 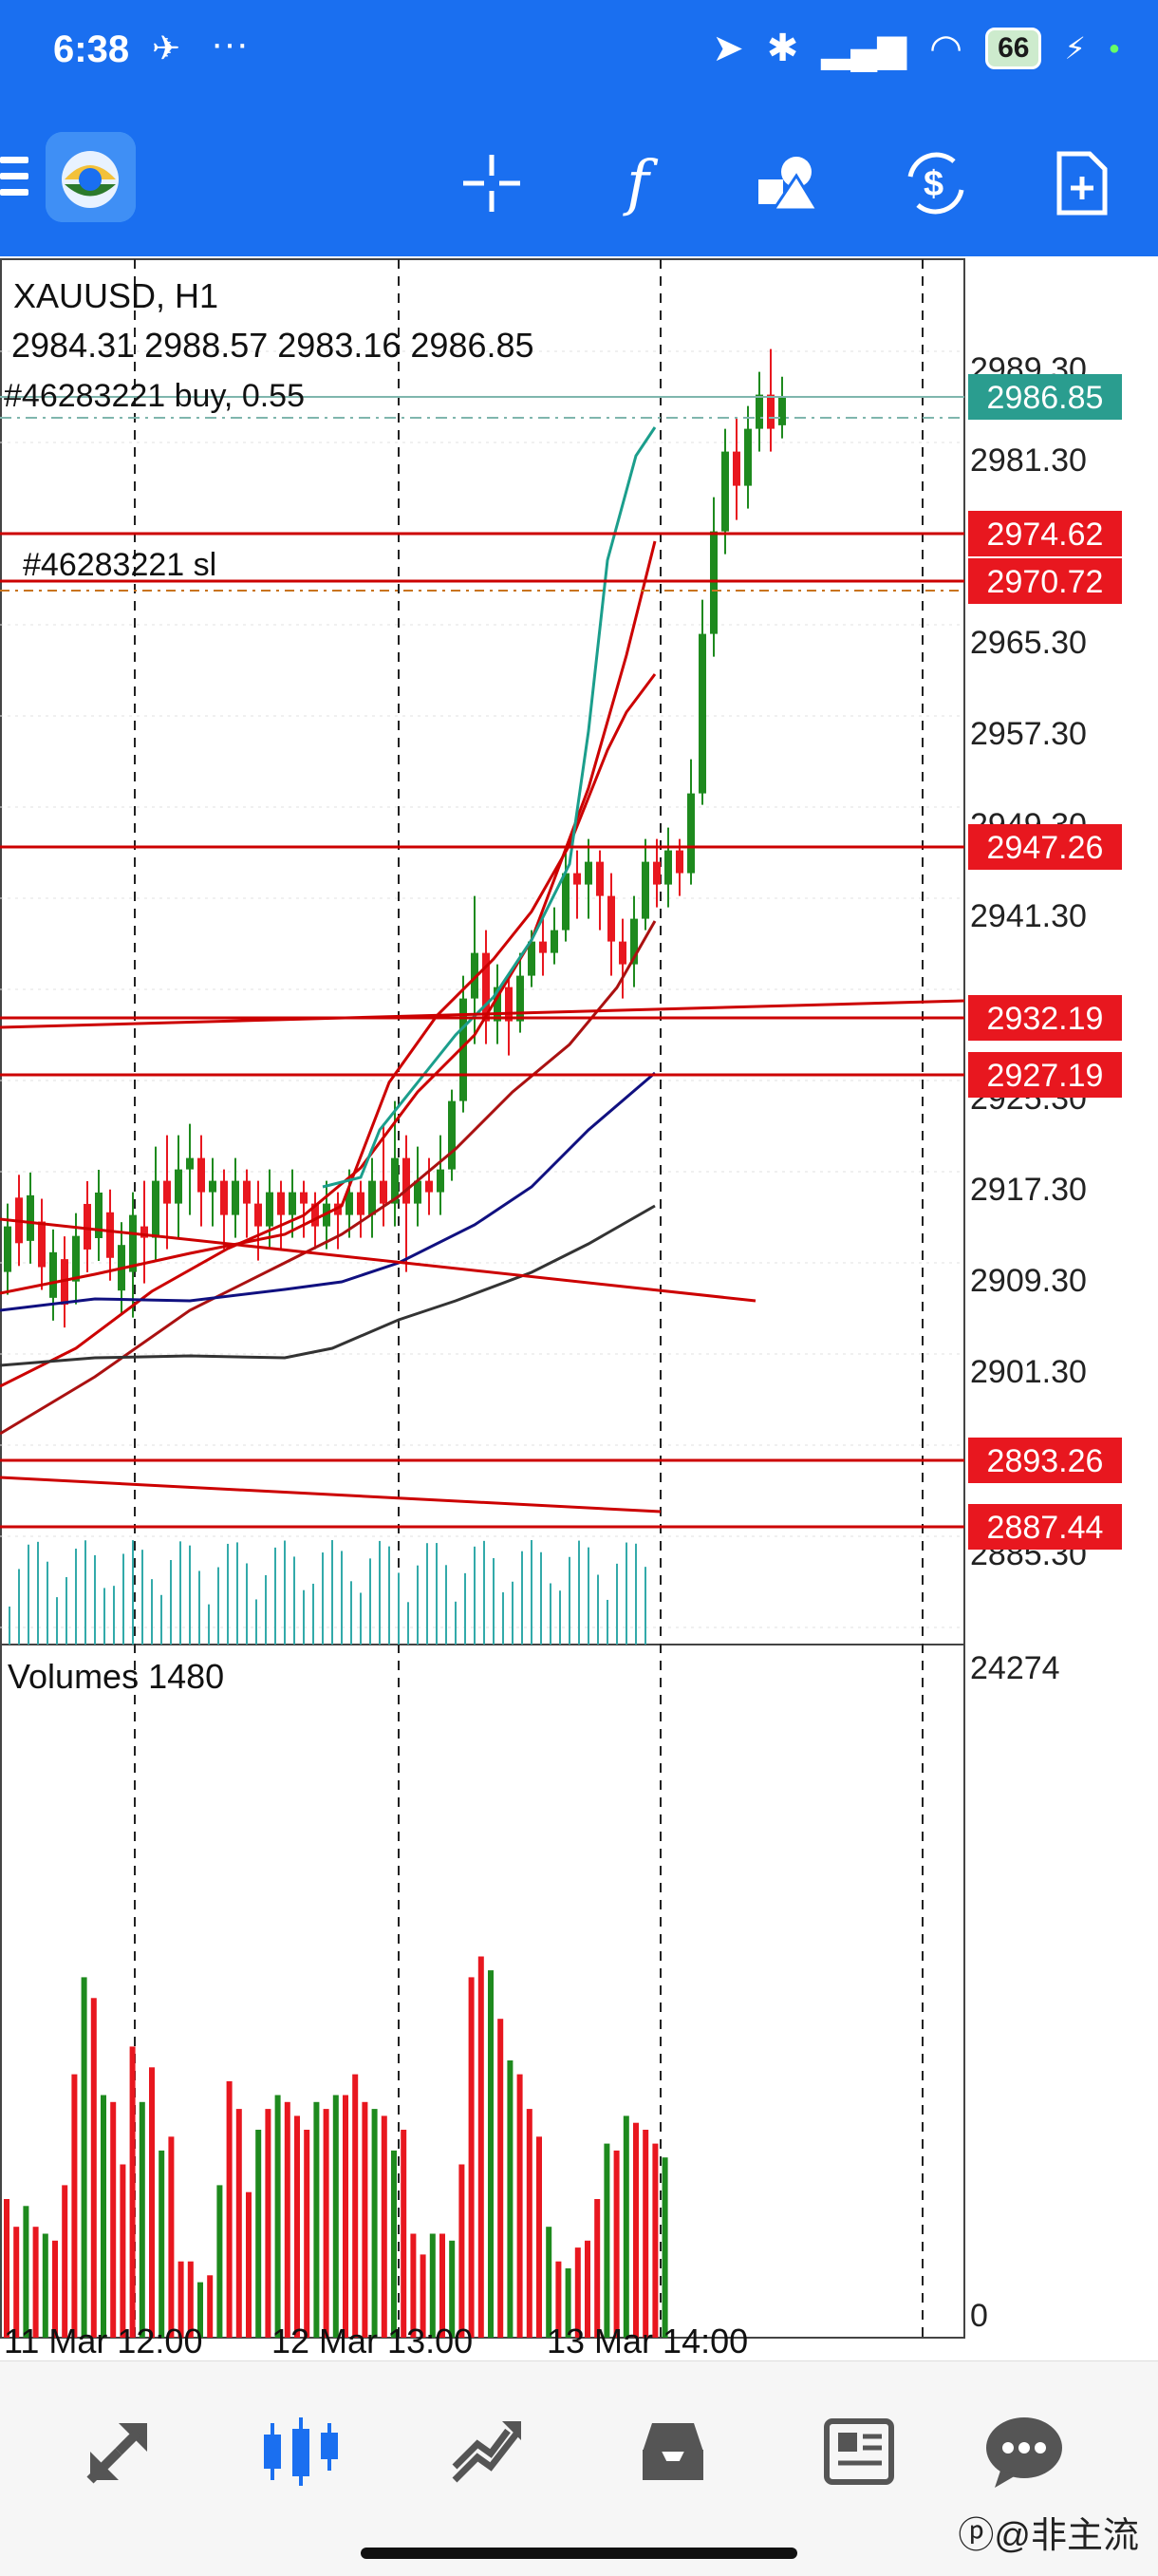 I want to click on volumes-label: Volumes 1480, so click(x=116, y=1676).